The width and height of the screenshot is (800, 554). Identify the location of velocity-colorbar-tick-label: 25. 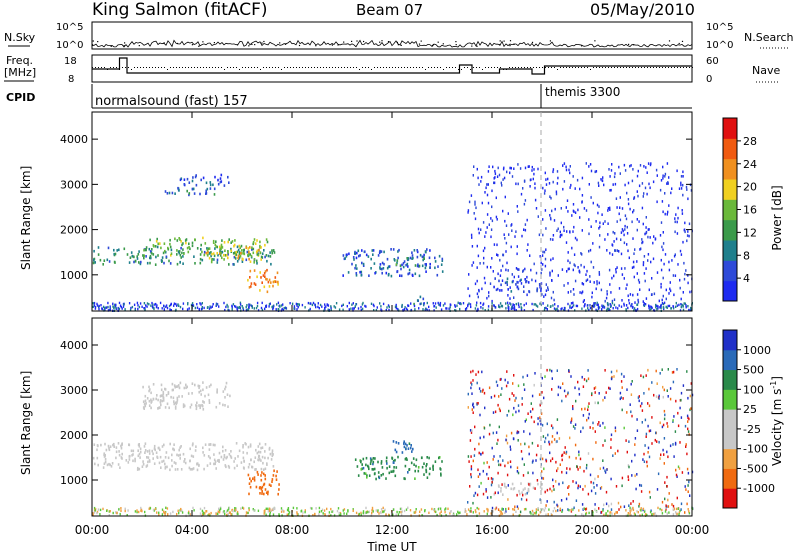
(750, 409).